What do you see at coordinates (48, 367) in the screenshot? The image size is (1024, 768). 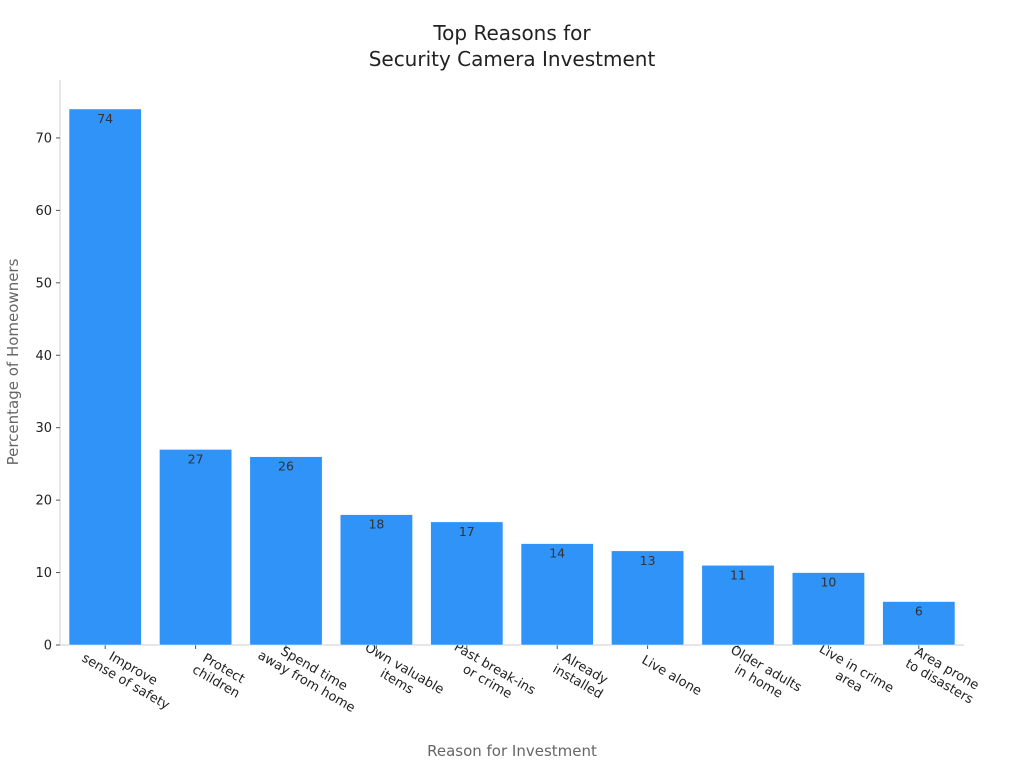 I see `y-axis: 0 10 20 30 40 50 60 70` at bounding box center [48, 367].